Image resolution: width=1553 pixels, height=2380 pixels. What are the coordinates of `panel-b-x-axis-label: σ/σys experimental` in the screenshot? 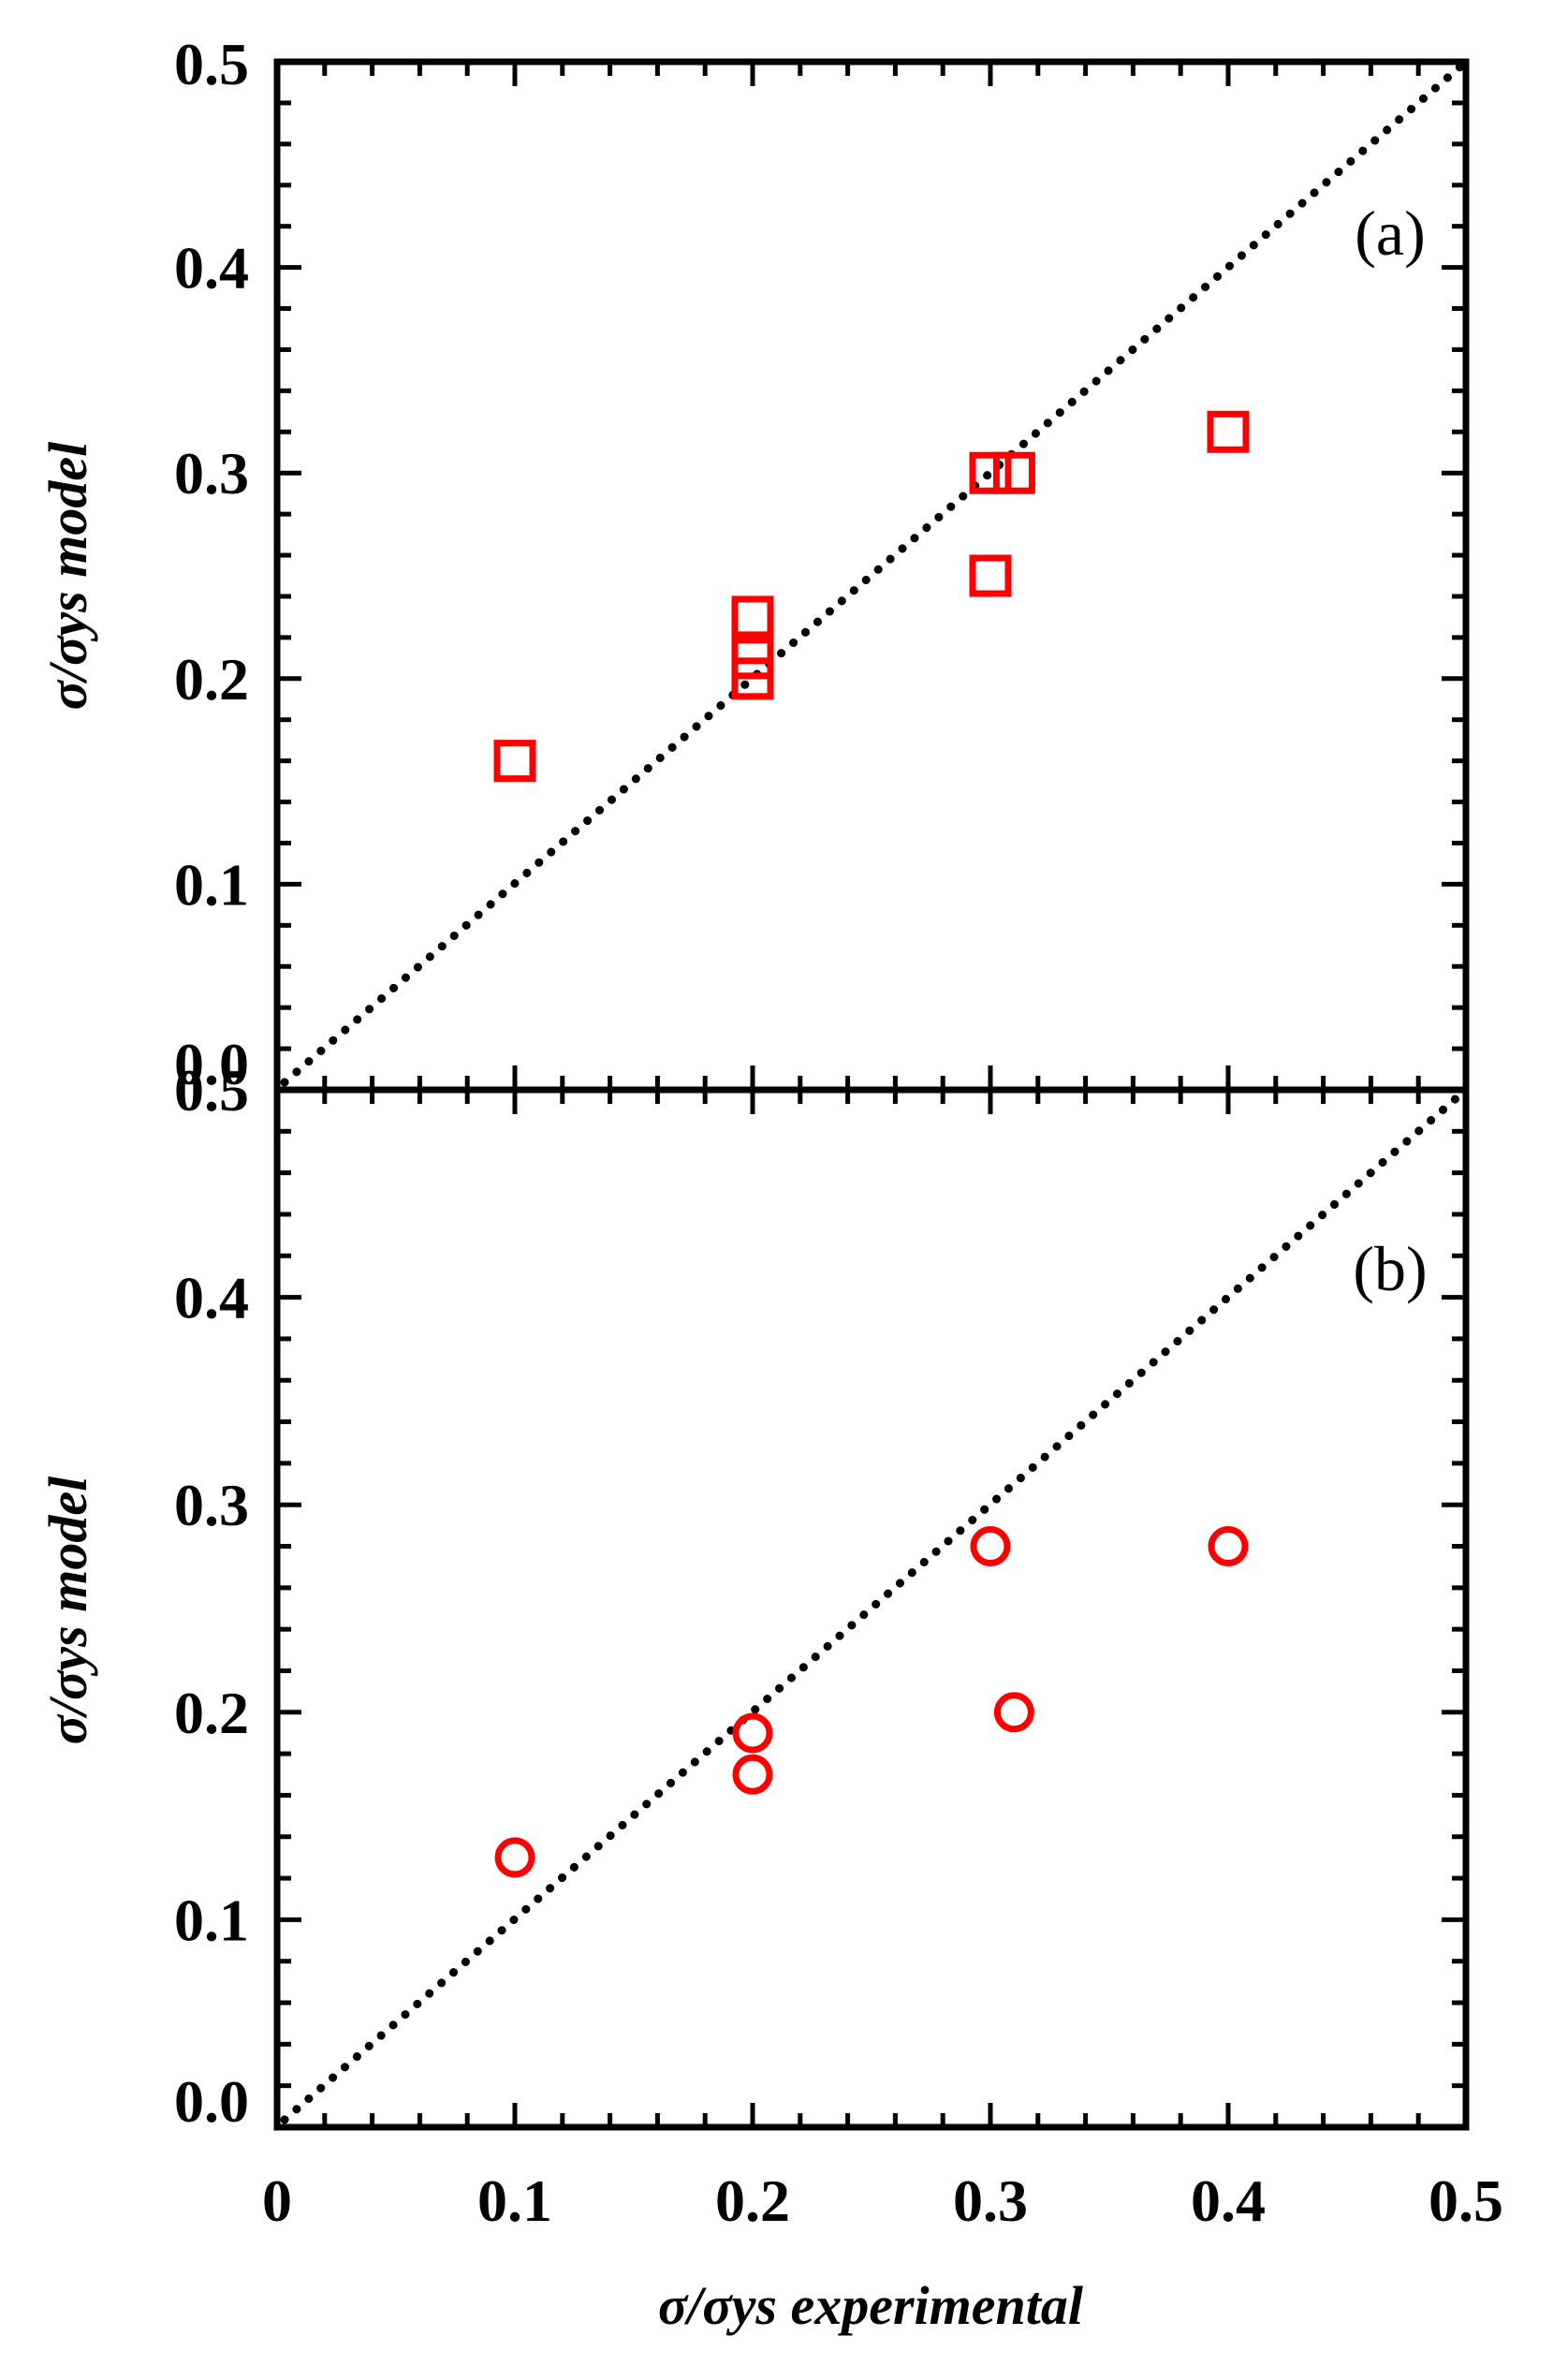 It's located at (871, 2305).